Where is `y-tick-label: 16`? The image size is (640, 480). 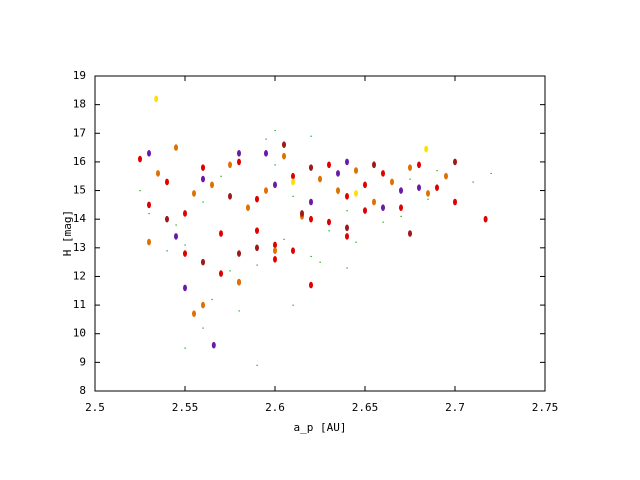
y-tick-label: 16 is located at coordinates (79, 161).